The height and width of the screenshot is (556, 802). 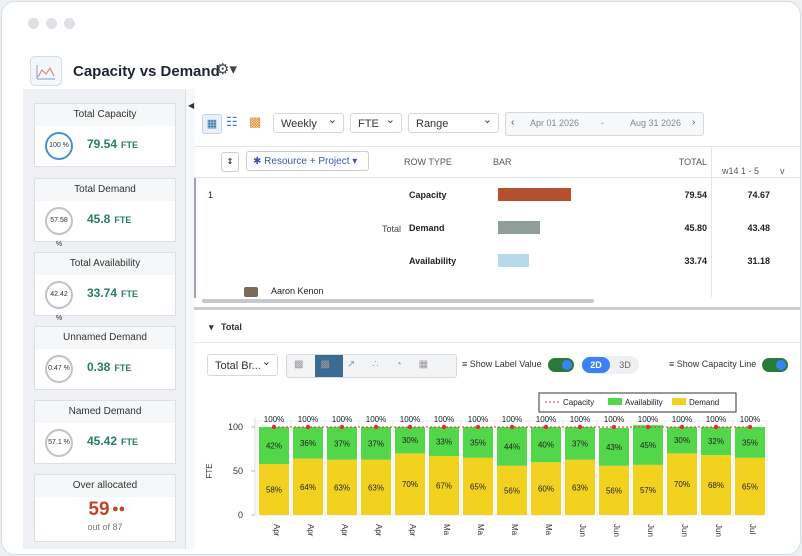 What do you see at coordinates (644, 402) in the screenshot?
I see `legend-label: Availability` at bounding box center [644, 402].